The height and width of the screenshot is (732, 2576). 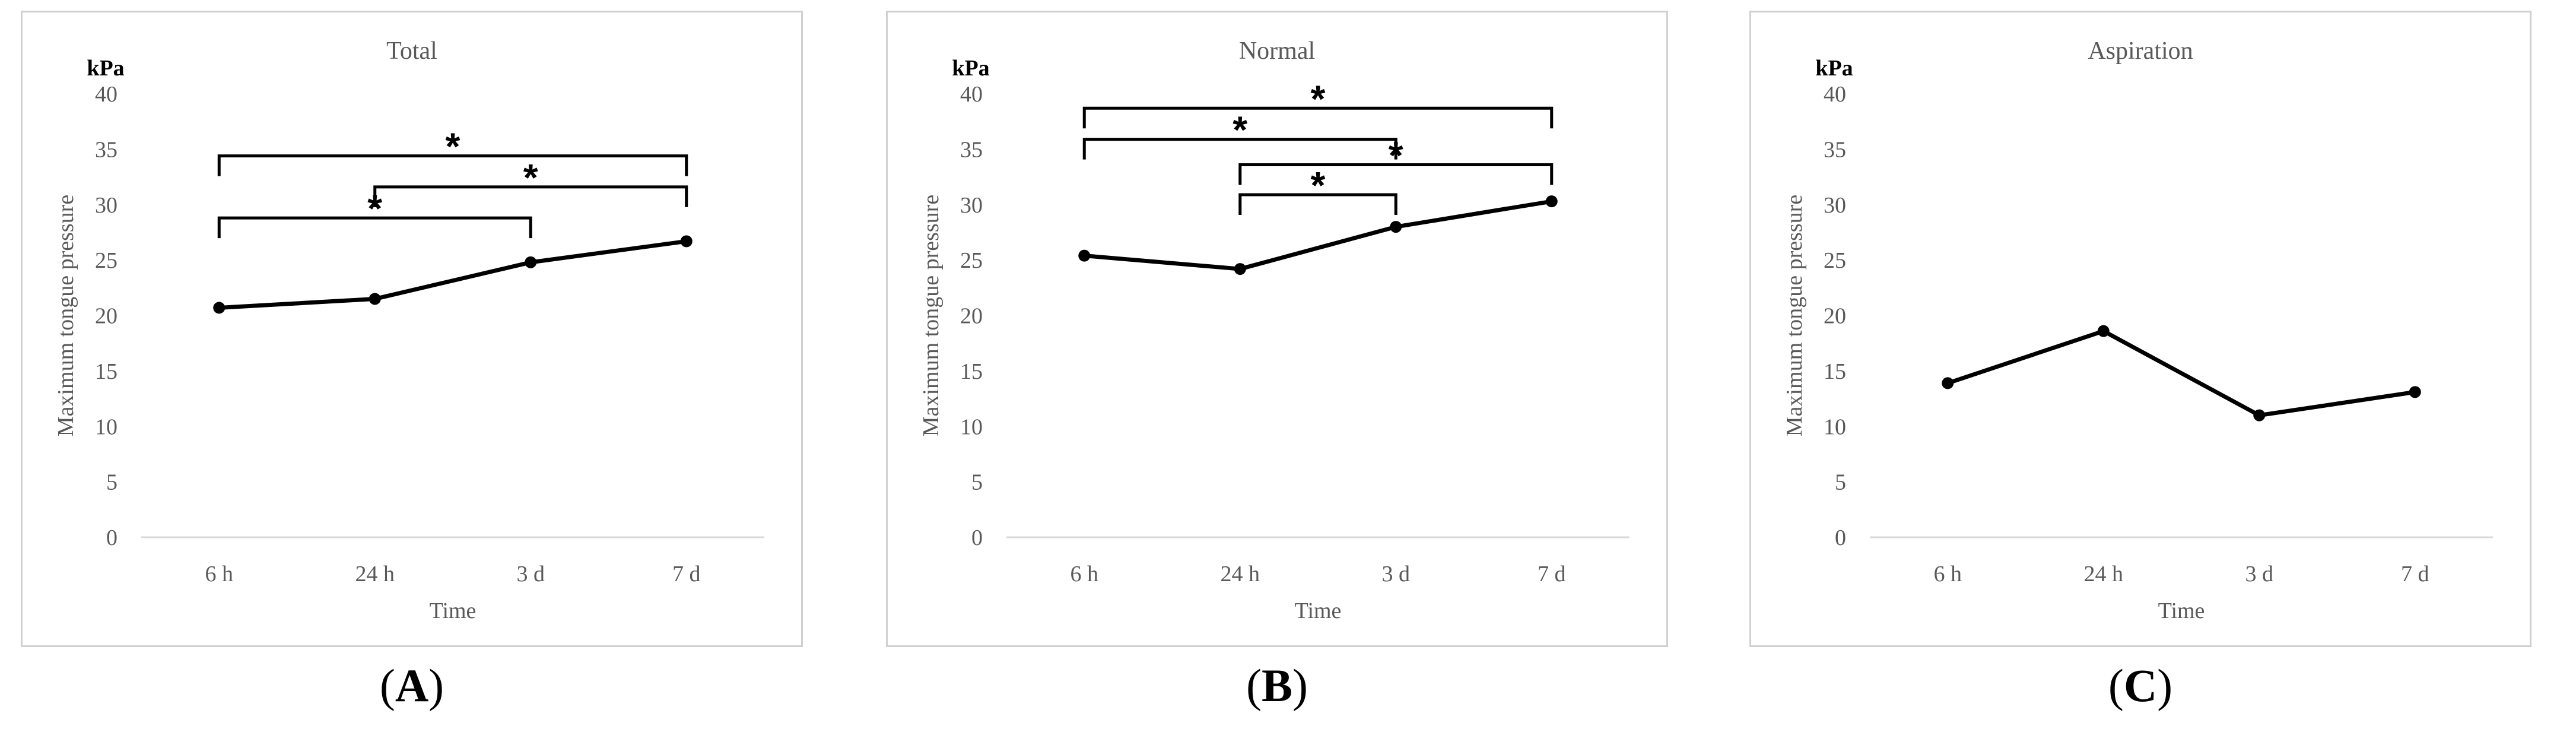 I want to click on chart-title: Total, so click(x=411, y=51).